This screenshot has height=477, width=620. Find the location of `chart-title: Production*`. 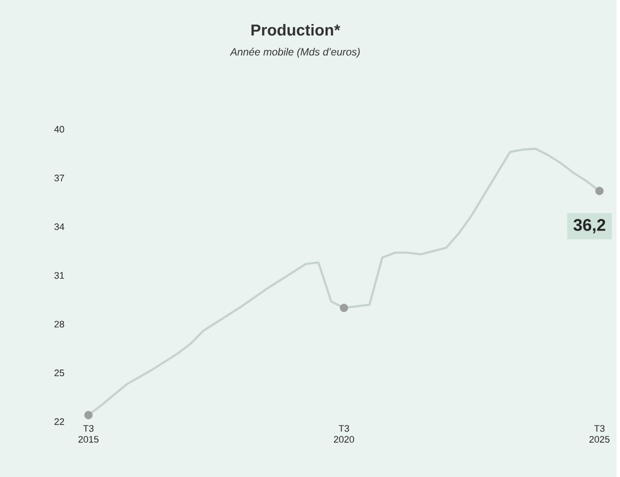

chart-title: Production* is located at coordinates (295, 30).